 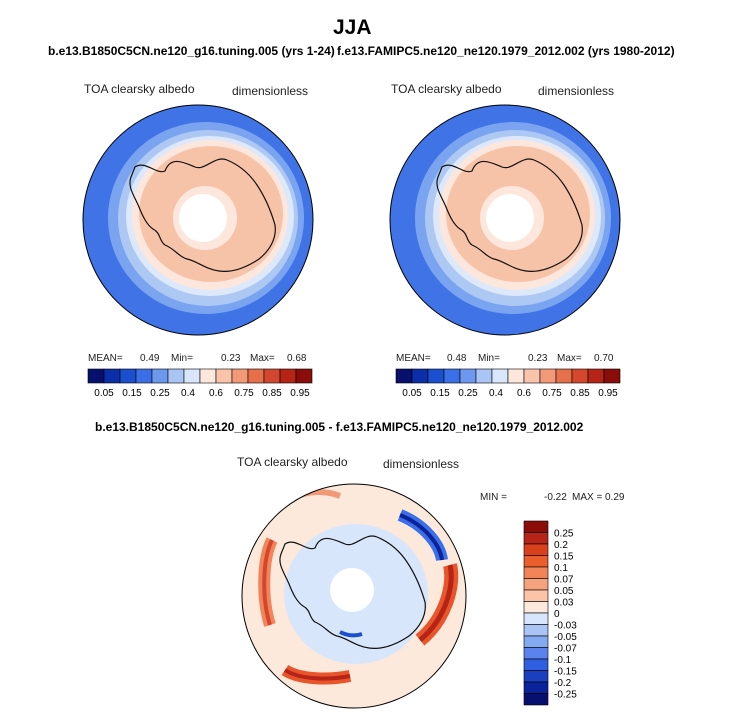 I want to click on colorbar-diff-tick-label: 0.25, so click(x=564, y=534).